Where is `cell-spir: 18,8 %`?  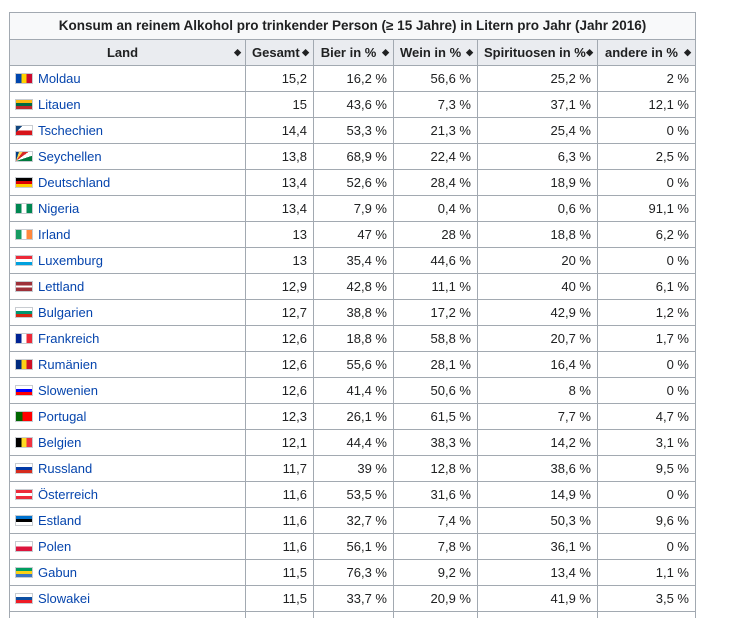 cell-spir: 18,8 % is located at coordinates (537, 234).